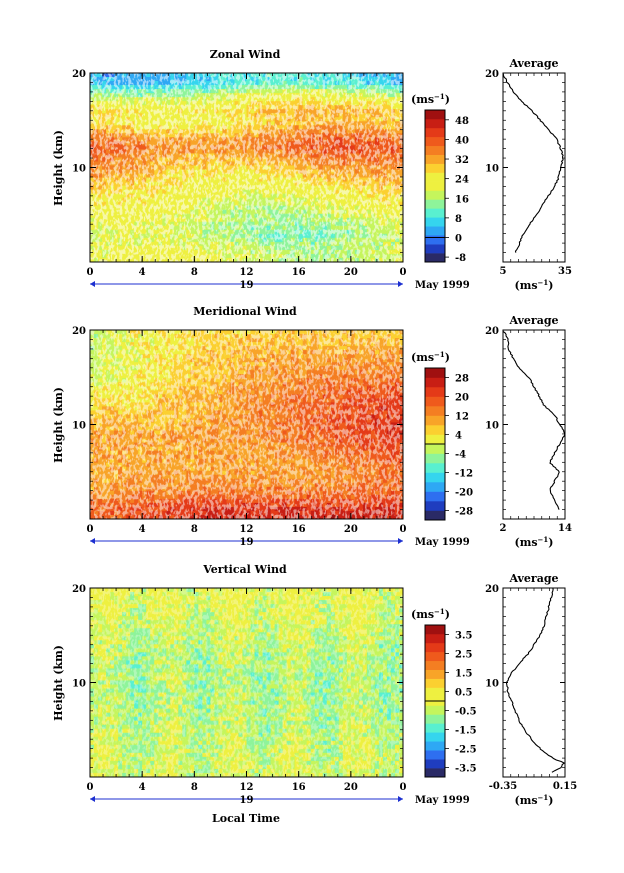 The height and width of the screenshot is (873, 624). Describe the element at coordinates (447, 99) in the screenshot. I see `colorbar-unit-close: )` at that location.